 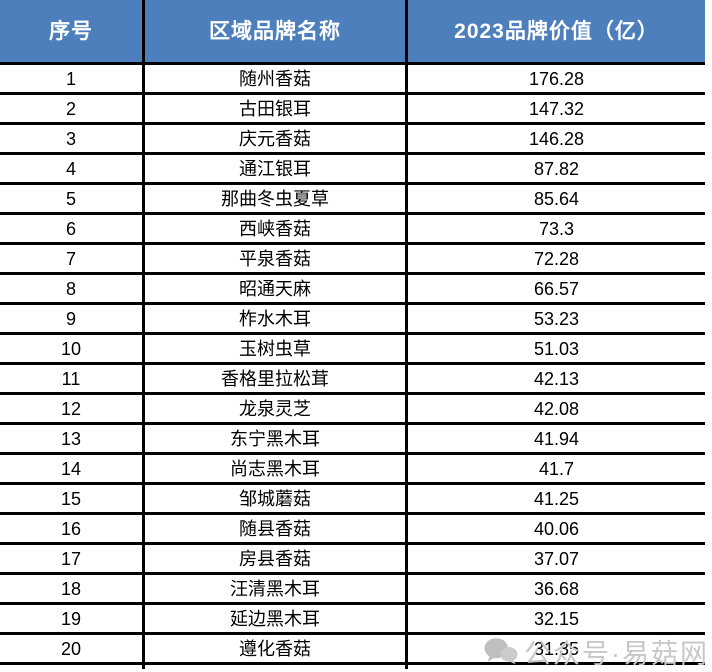 I want to click on brand-name-cell: 通江银耳, so click(x=276, y=170).